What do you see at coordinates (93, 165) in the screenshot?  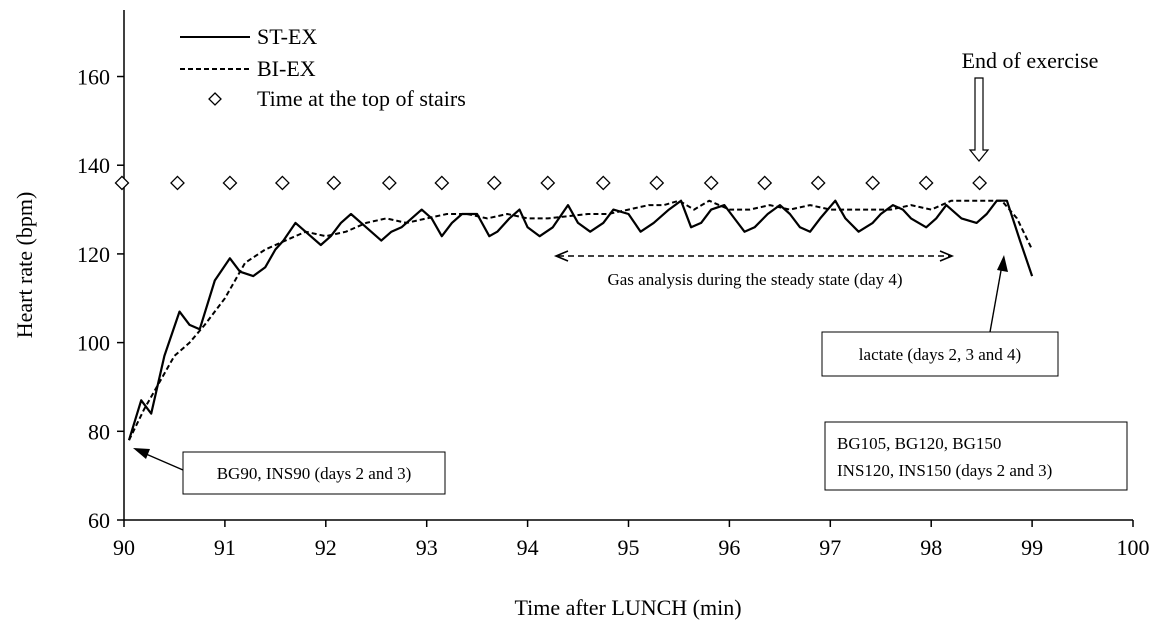 I see `y-tick-label-4: 140` at bounding box center [93, 165].